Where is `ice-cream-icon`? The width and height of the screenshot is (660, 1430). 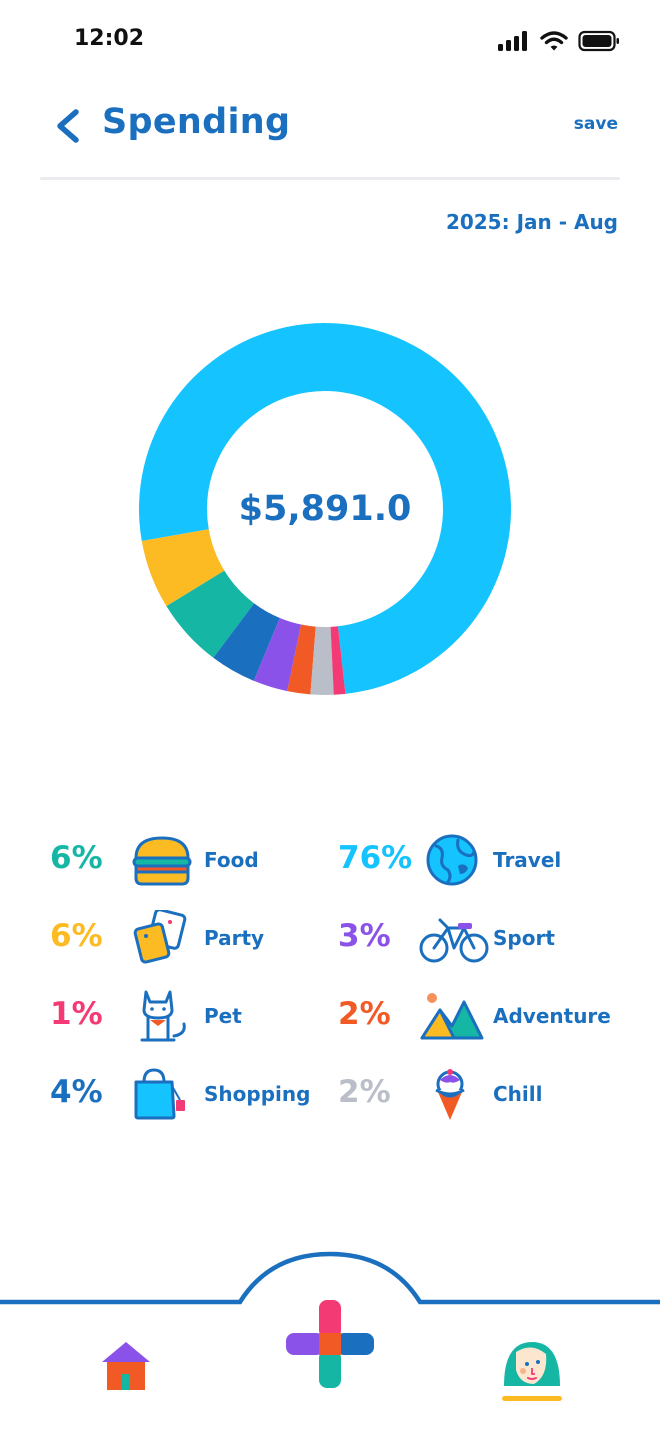 ice-cream-icon is located at coordinates (450, 1094).